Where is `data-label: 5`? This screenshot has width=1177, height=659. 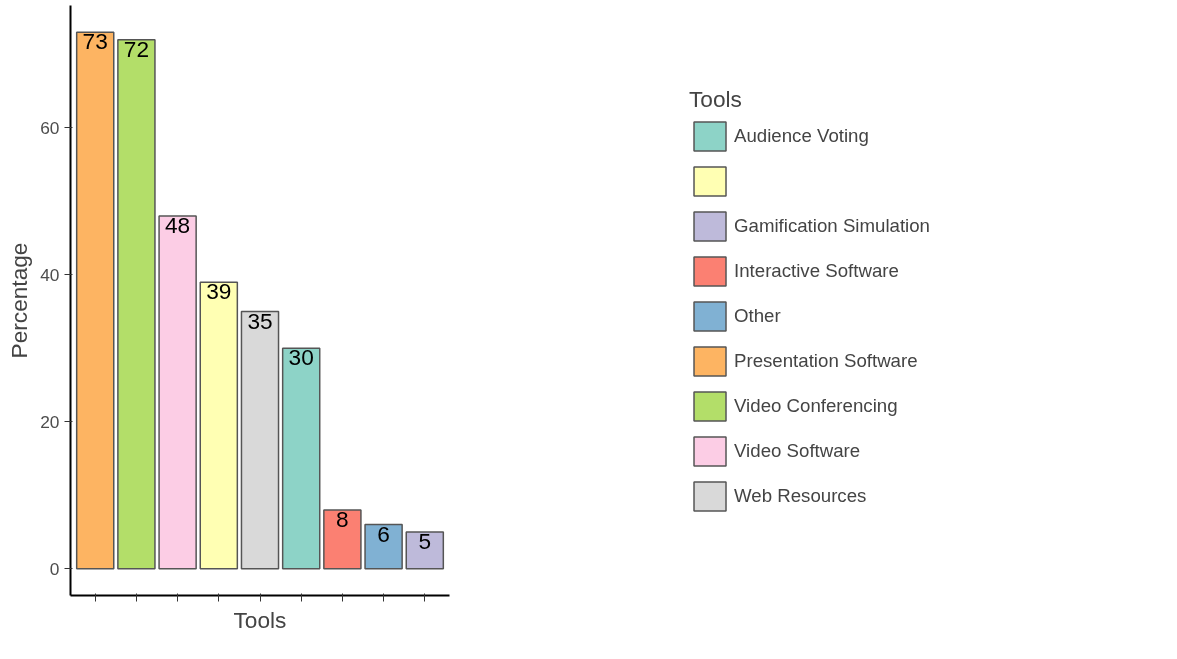
data-label: 5 is located at coordinates (425, 540).